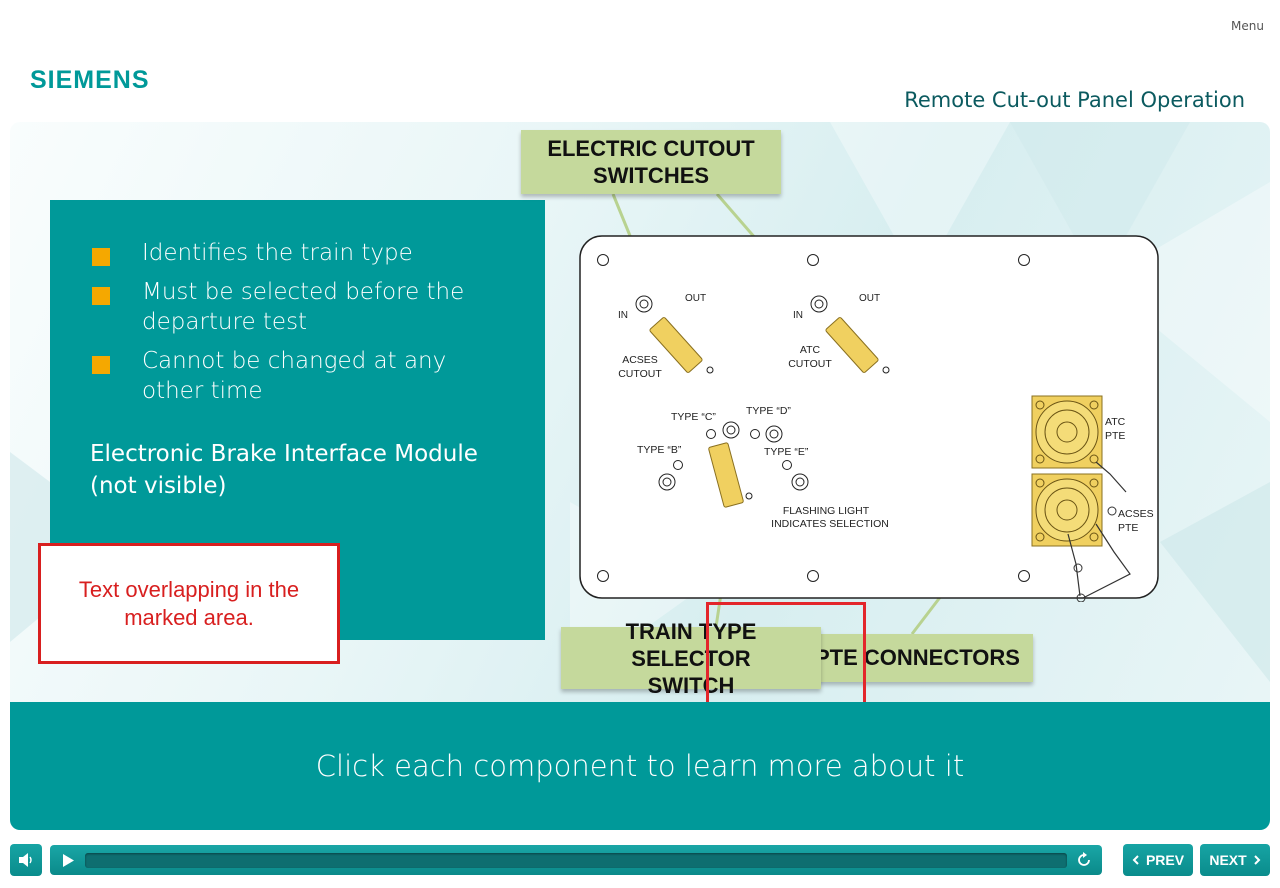 The width and height of the screenshot is (1280, 888). What do you see at coordinates (300, 376) in the screenshot?
I see `bullet-item: Cannot be changed at any other time` at bounding box center [300, 376].